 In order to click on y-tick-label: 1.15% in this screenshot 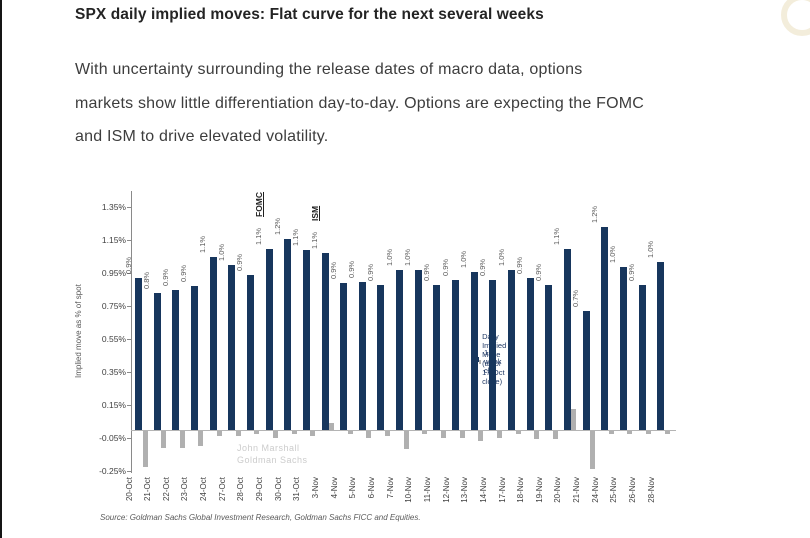, I will do `click(113, 240)`.